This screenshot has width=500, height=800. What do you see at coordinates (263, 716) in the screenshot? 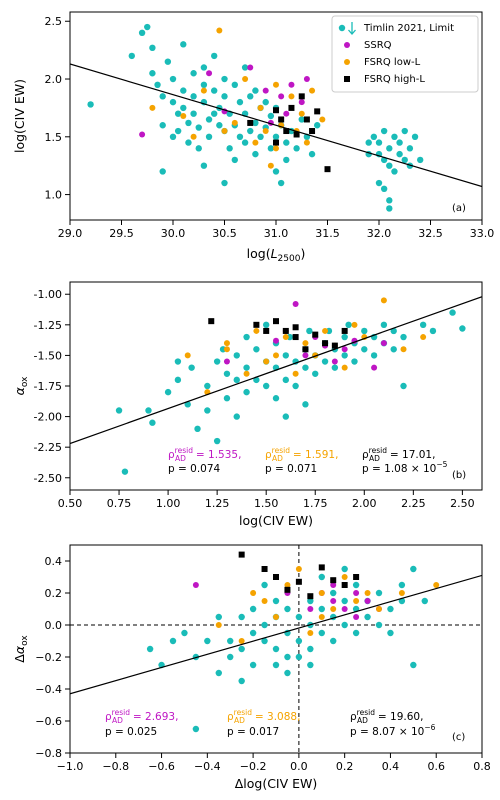
I see `annotation-c-fsrq-rho: ρresid AD = 3.088,` at bounding box center [263, 716].